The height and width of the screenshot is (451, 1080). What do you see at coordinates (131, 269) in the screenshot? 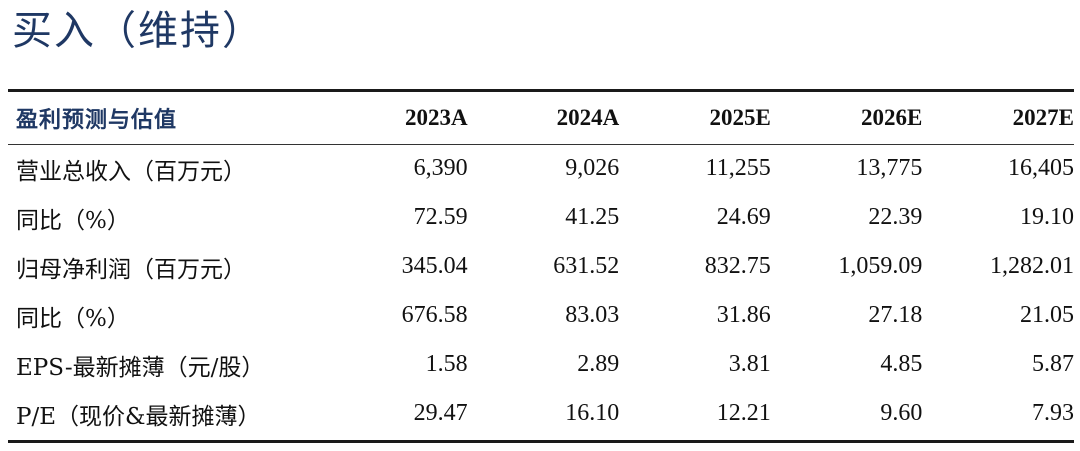
I see `row-label: 归母净利润（百万元）` at bounding box center [131, 269].